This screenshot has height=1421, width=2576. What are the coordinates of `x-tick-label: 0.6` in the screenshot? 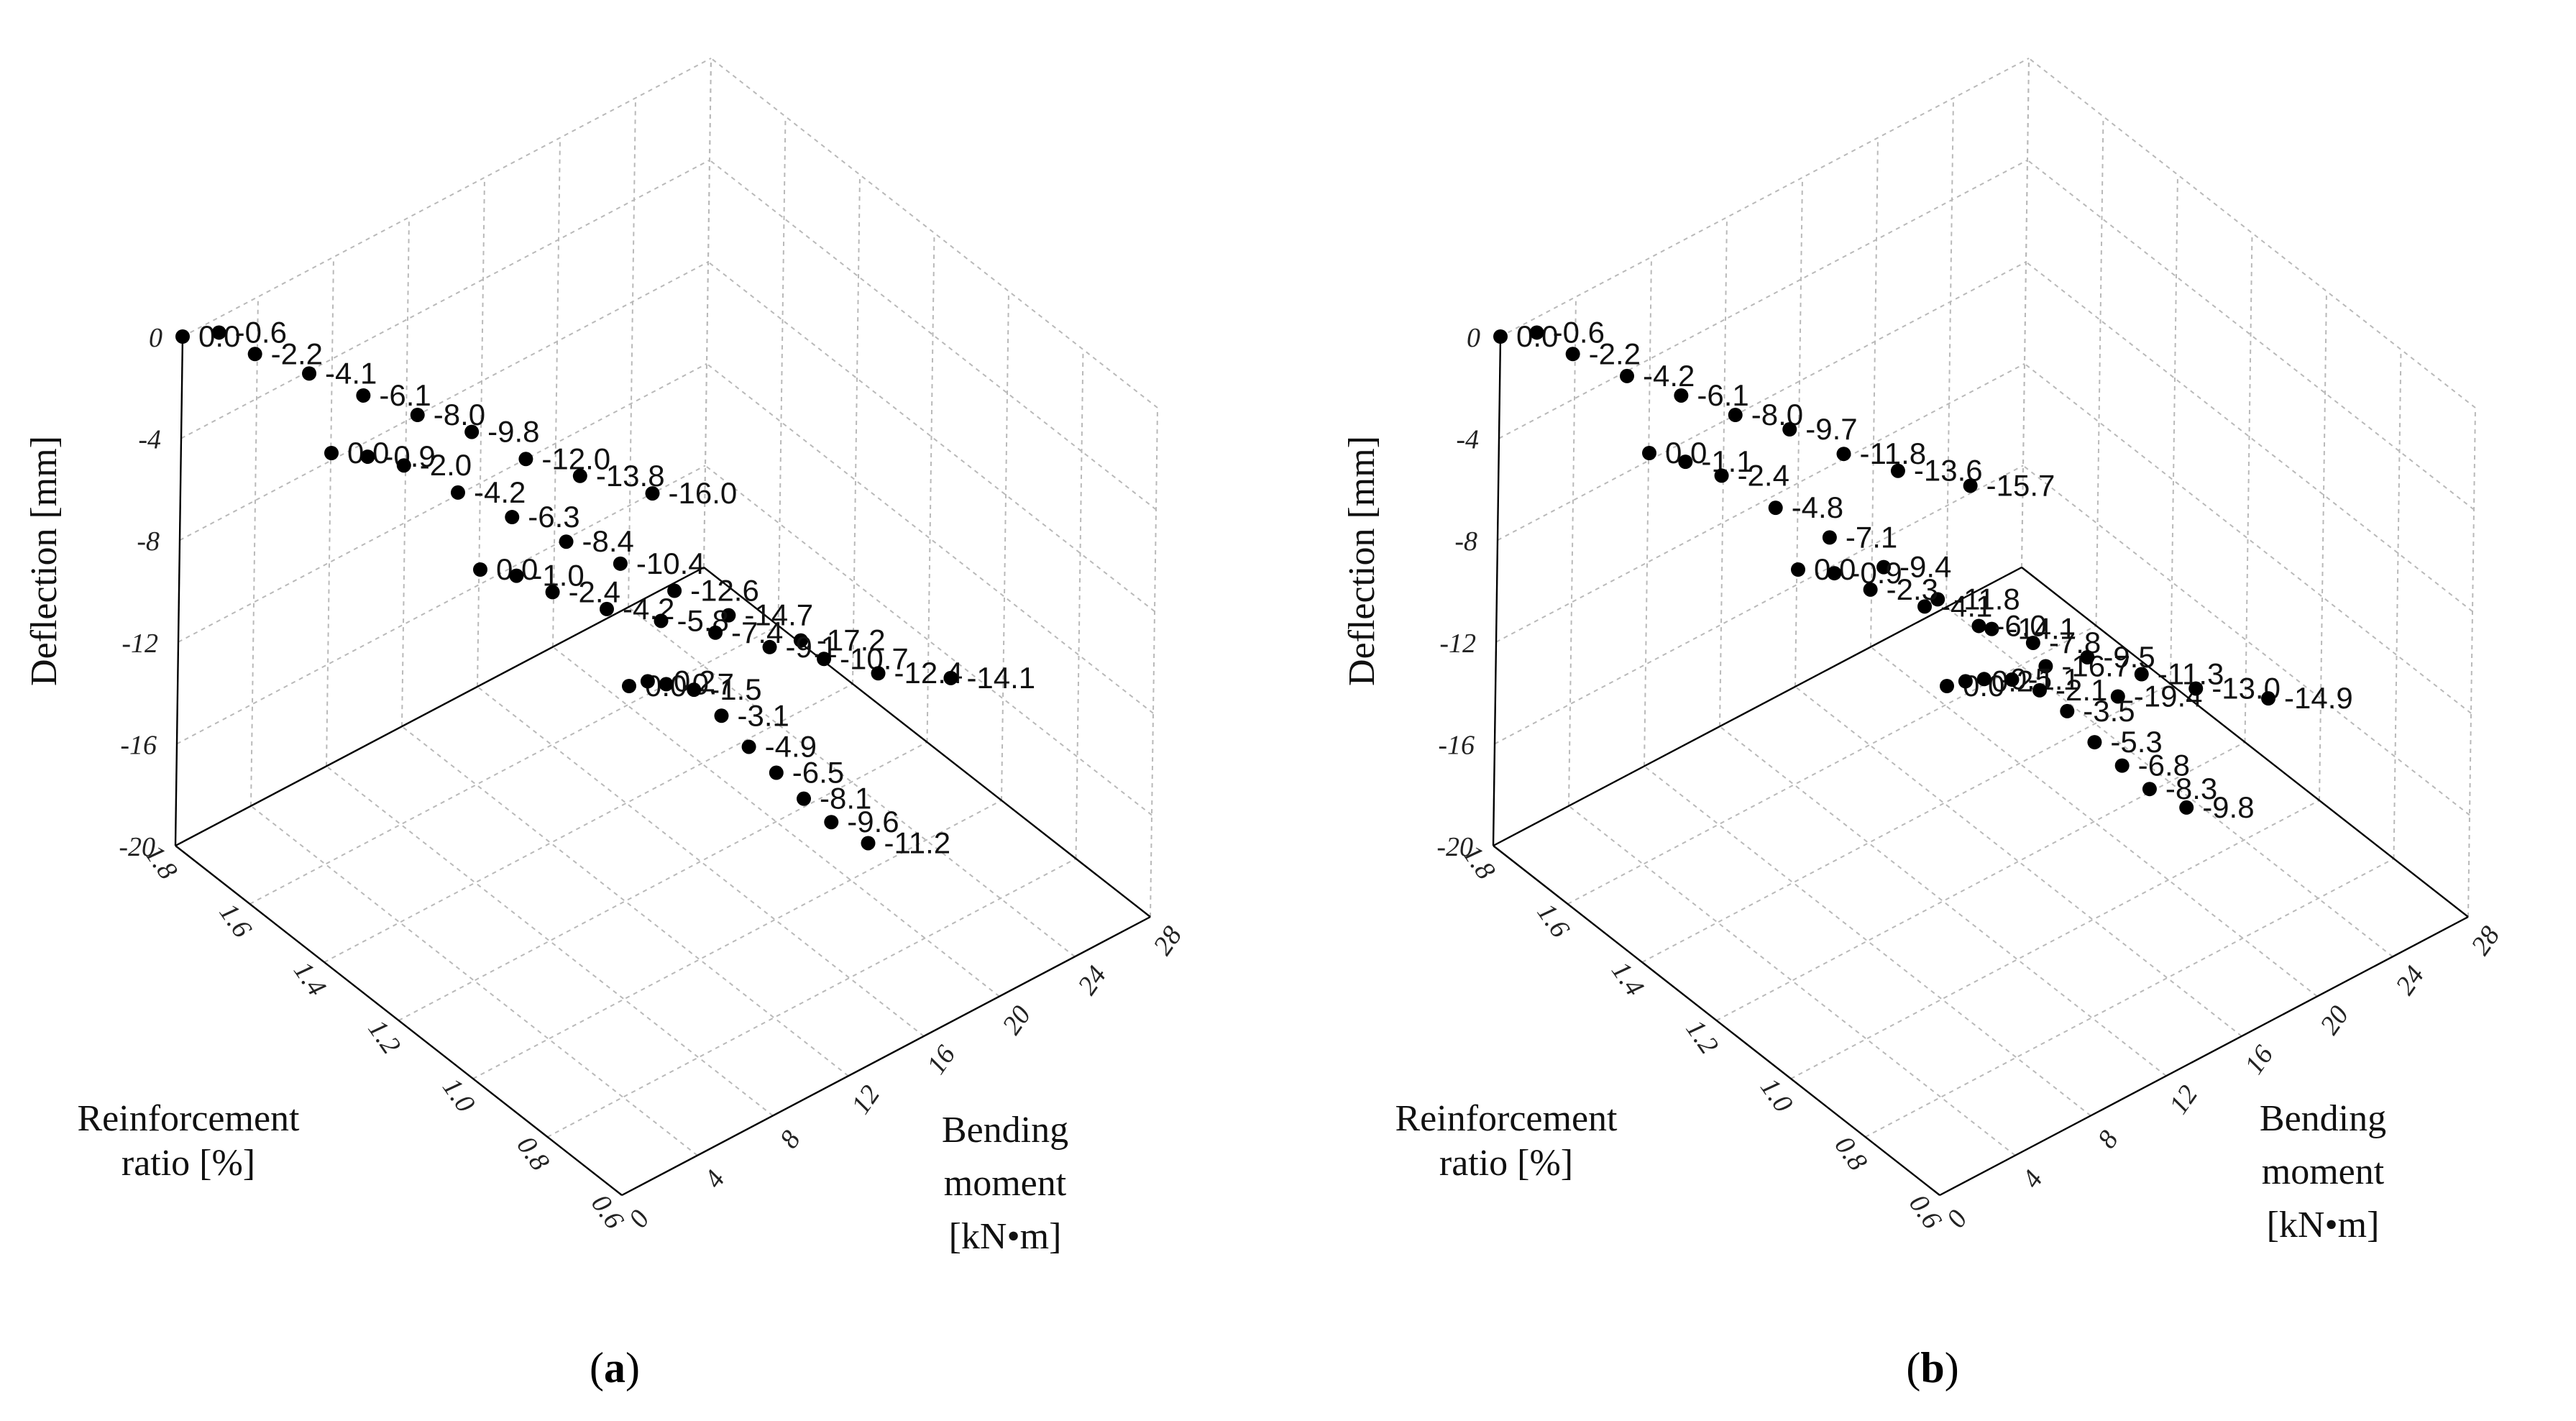 It's located at (1925, 1212).